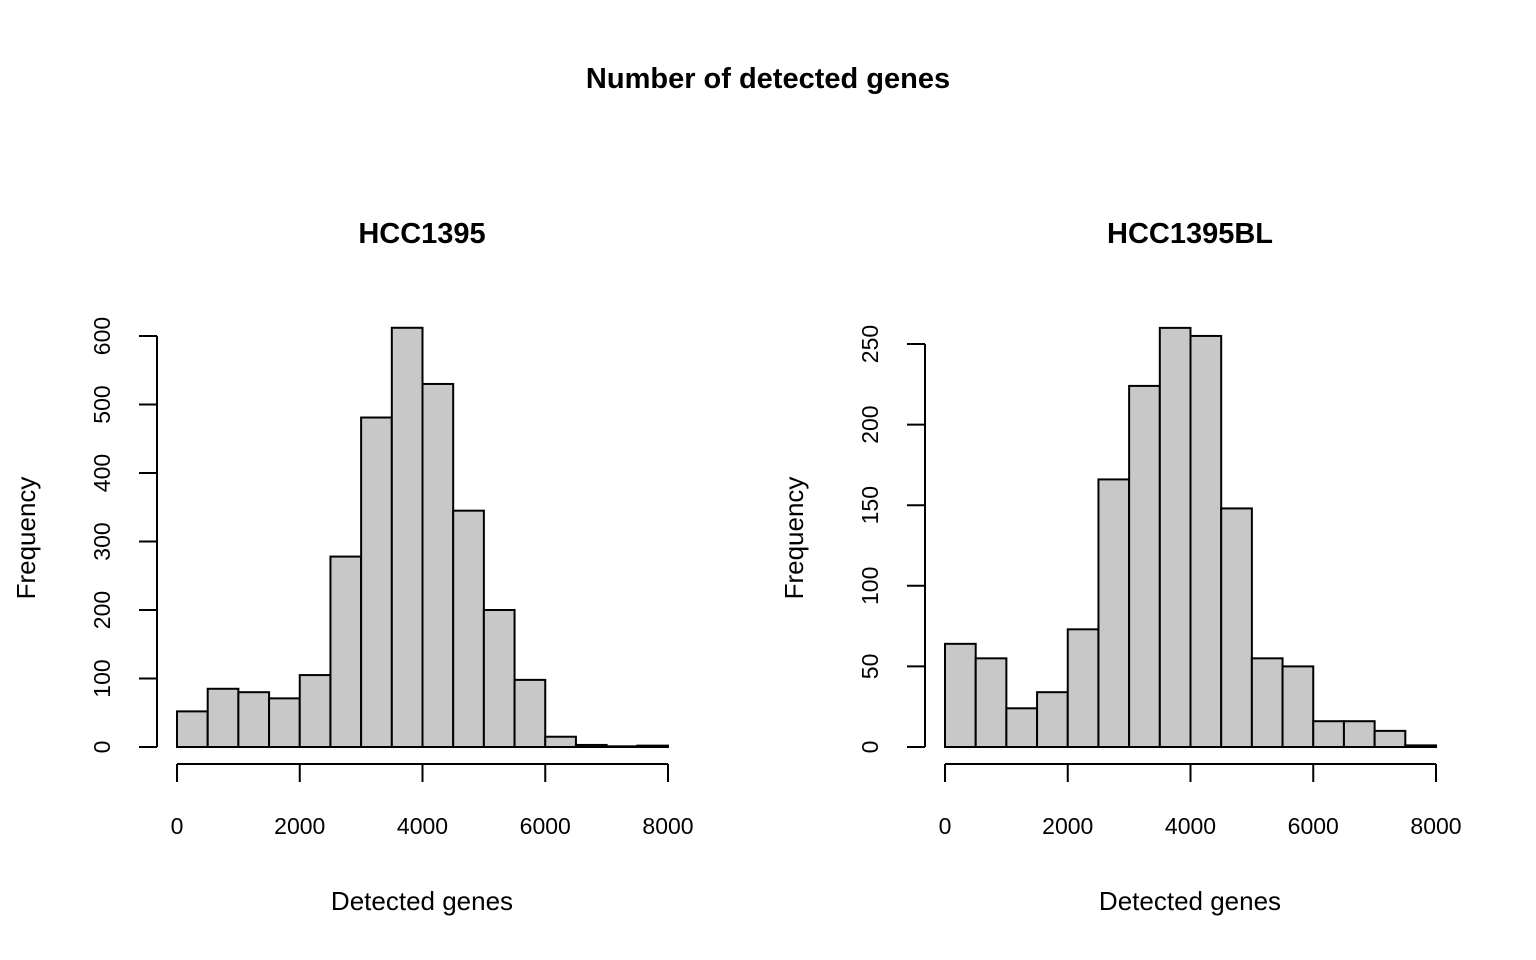 Image resolution: width=1536 pixels, height=960 pixels. What do you see at coordinates (102, 336) in the screenshot?
I see `y-tick-label: 600` at bounding box center [102, 336].